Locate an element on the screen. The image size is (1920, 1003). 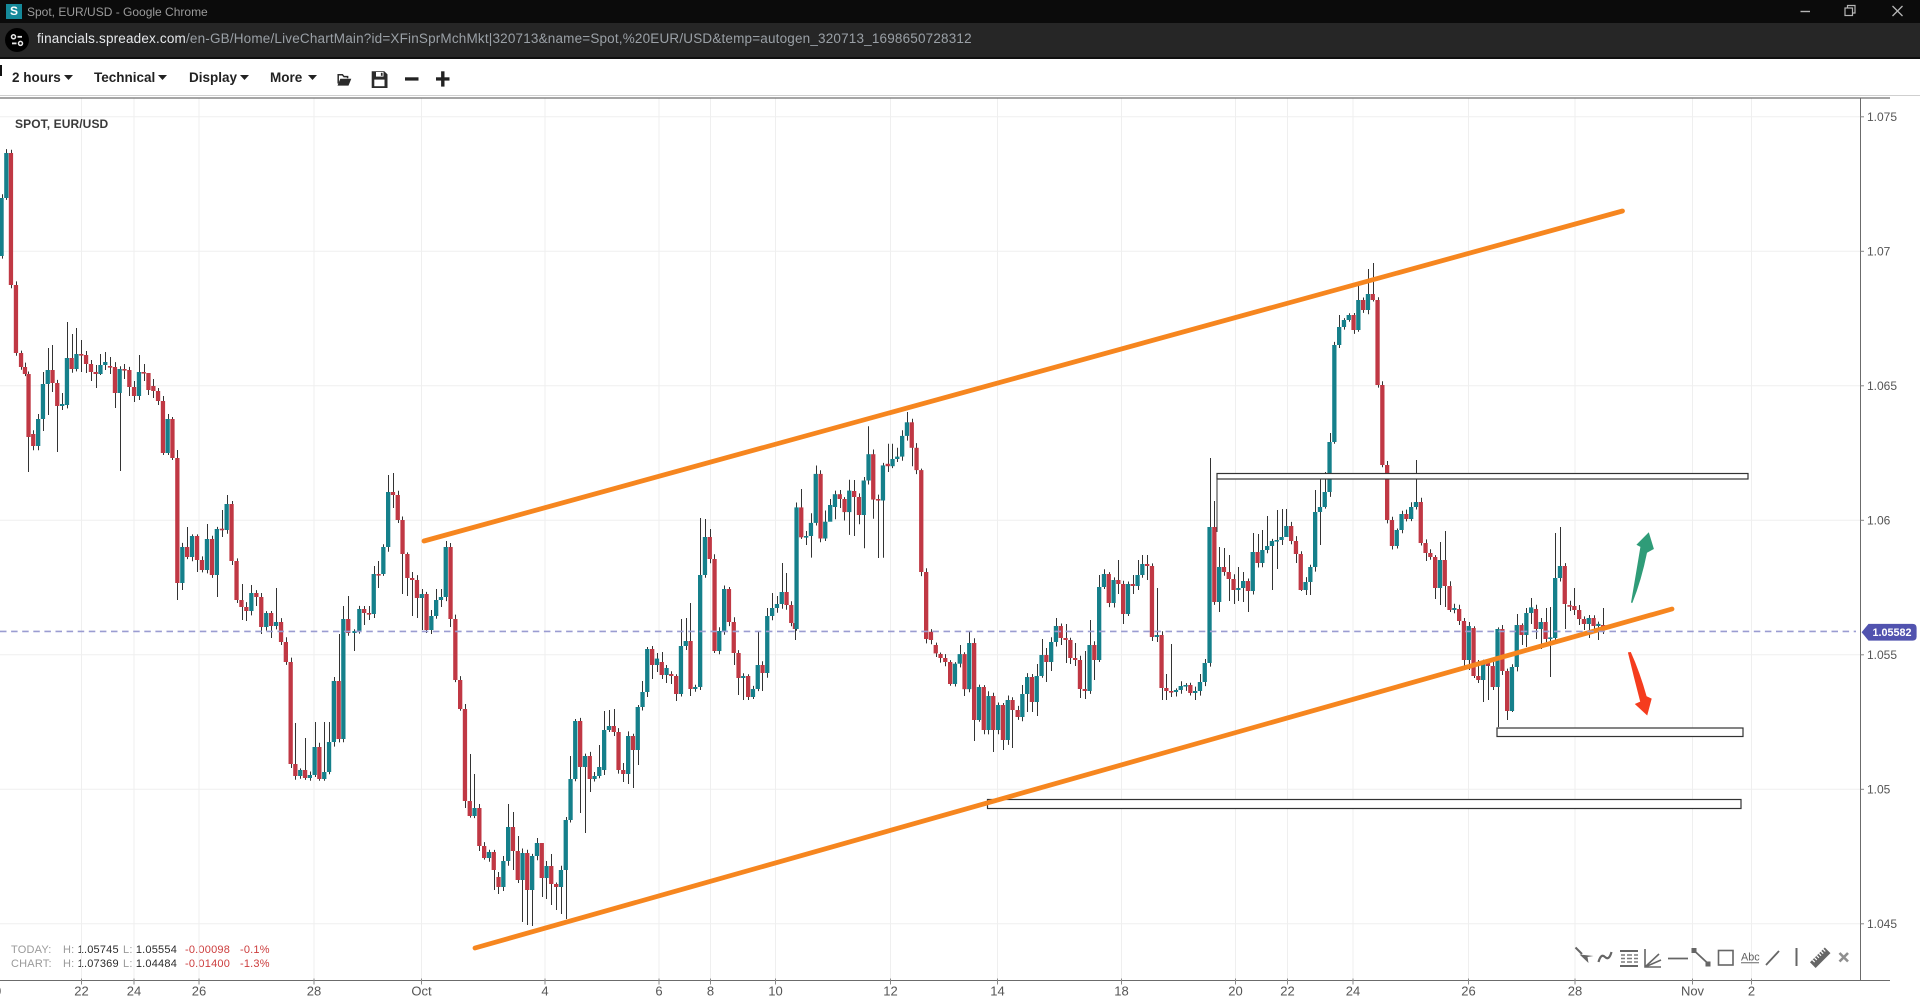
svg-text: Nov is located at coordinates (1693, 991).